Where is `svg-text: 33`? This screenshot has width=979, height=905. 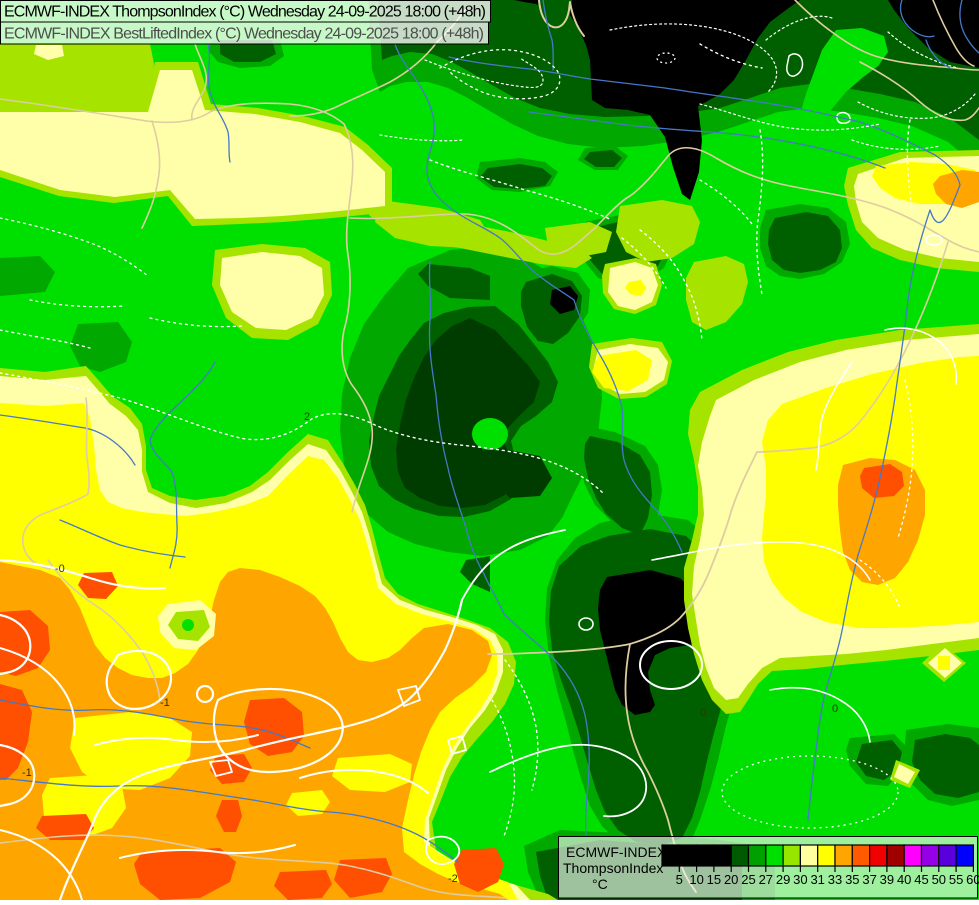 svg-text: 33 is located at coordinates (835, 879).